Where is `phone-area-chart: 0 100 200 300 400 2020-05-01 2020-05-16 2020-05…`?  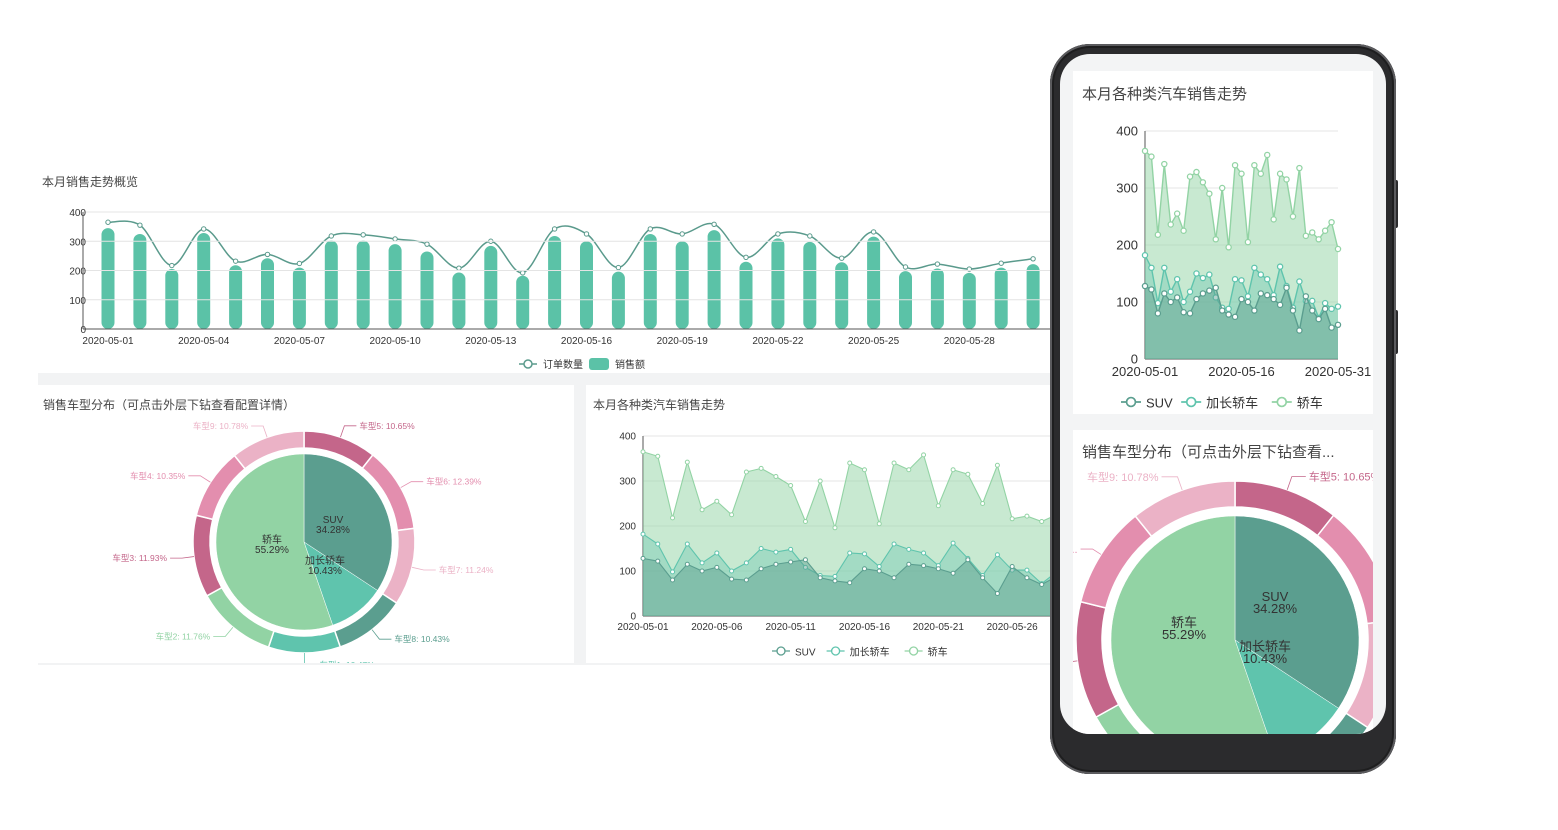 phone-area-chart: 0 100 200 300 400 2020-05-01 2020-05-16 2020-05… is located at coordinates (1242, 266).